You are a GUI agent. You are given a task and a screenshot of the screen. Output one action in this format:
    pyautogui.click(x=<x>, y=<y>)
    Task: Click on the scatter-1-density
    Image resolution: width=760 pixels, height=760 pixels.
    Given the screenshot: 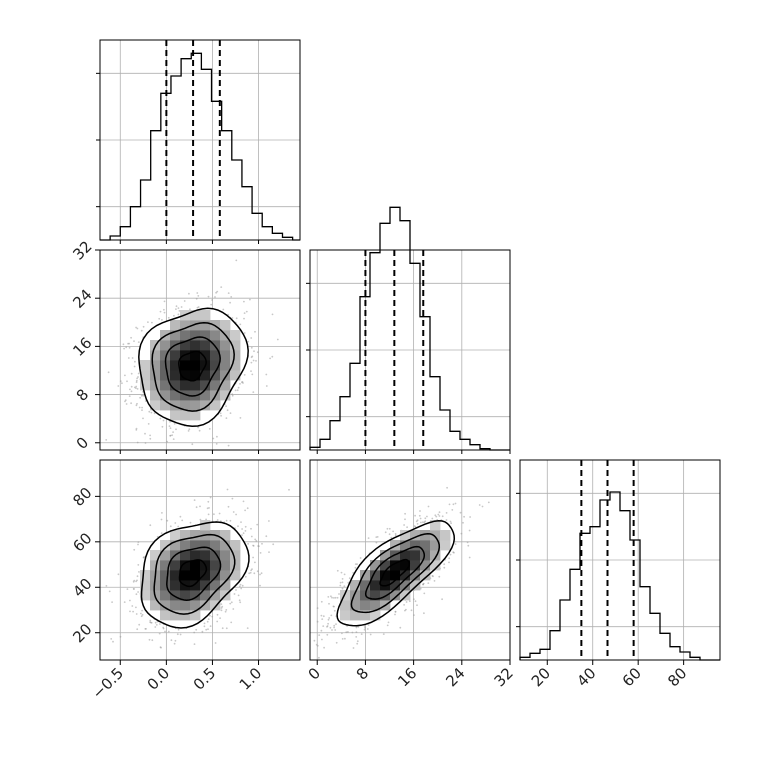 What is the action you would take?
    pyautogui.click(x=190, y=570)
    